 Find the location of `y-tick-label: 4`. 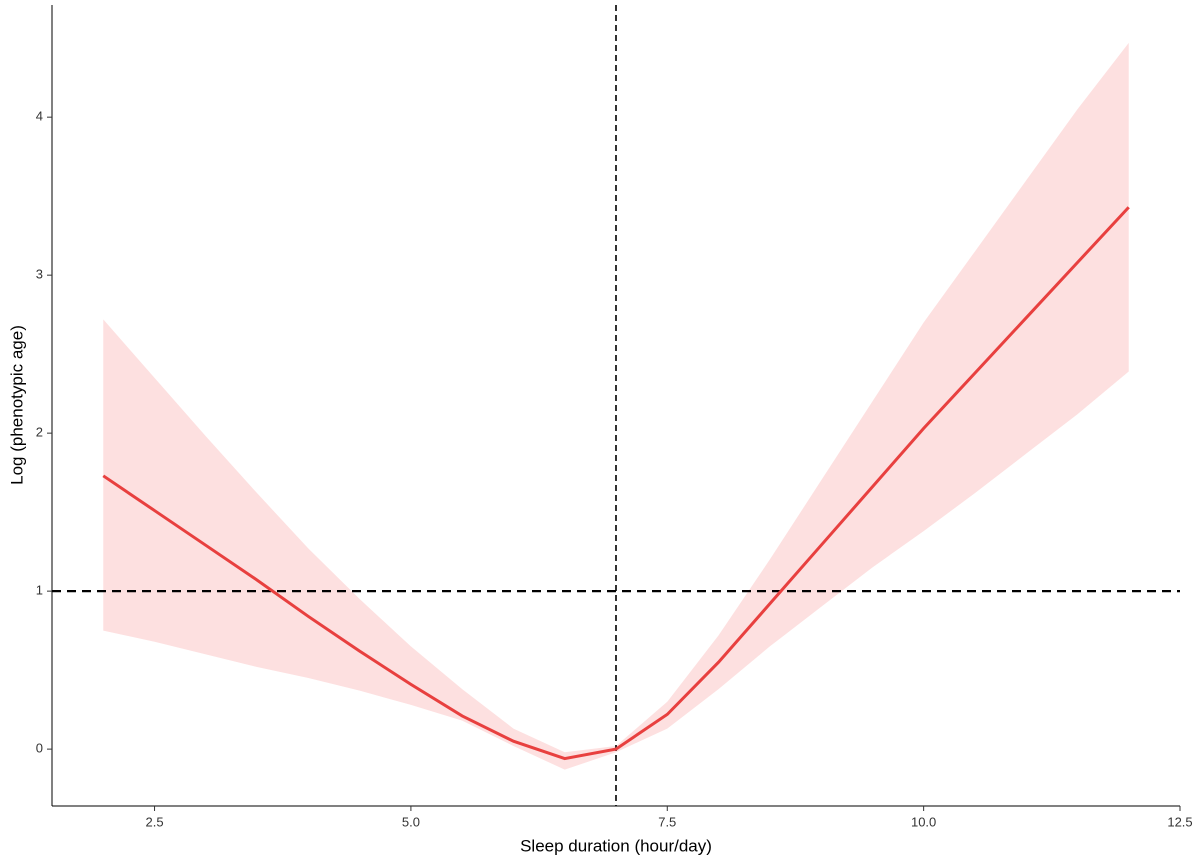

y-tick-label: 4 is located at coordinates (39, 116).